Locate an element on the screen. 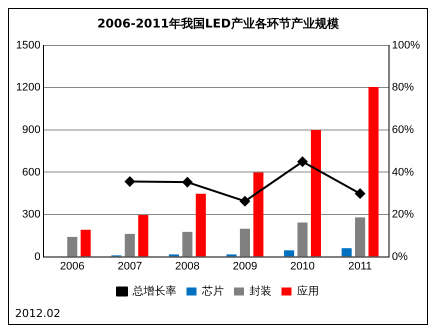  x-tick-label: 2007 is located at coordinates (130, 266).